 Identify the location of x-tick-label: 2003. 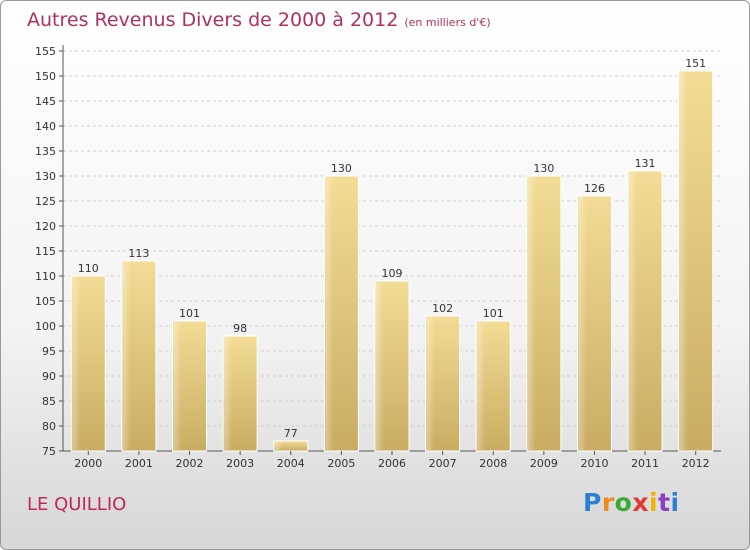
(240, 463).